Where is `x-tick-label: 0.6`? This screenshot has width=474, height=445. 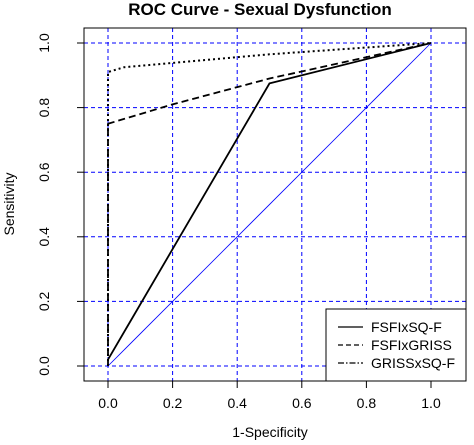
x-tick-label: 0.6 is located at coordinates (302, 403).